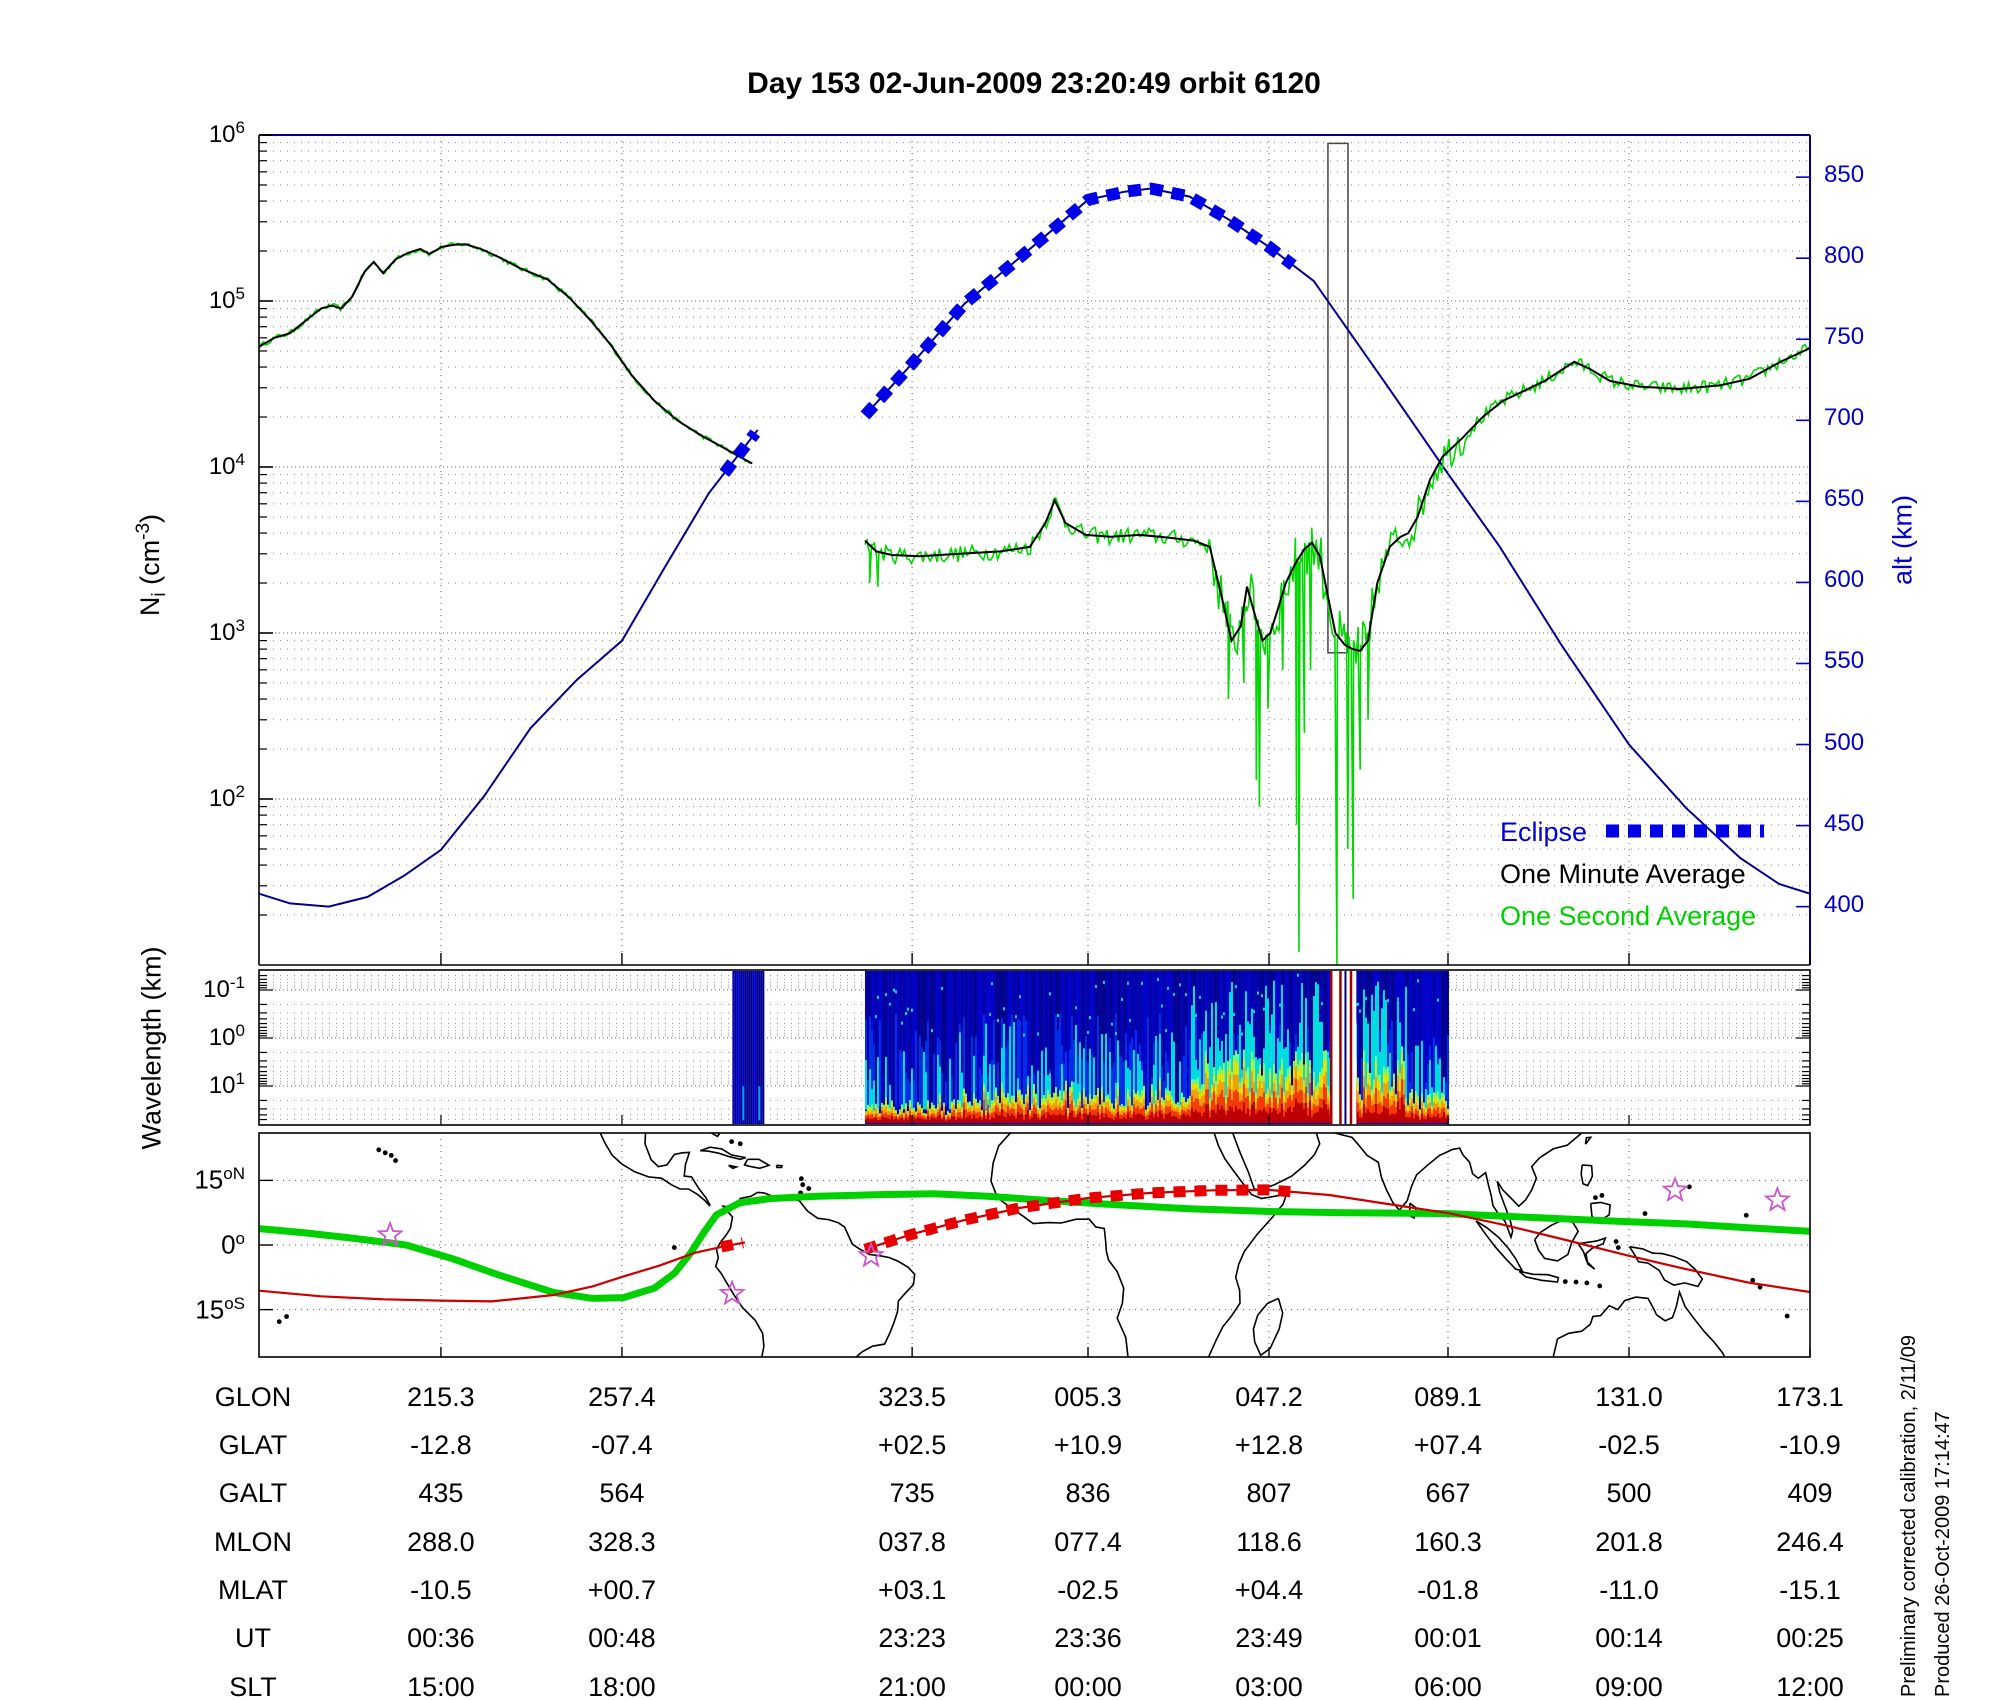 The image size is (2000, 1700). Describe the element at coordinates (1943, 1554) in the screenshot. I see `produced-note: Produced 26-Oct-2009 17:14:47` at that location.